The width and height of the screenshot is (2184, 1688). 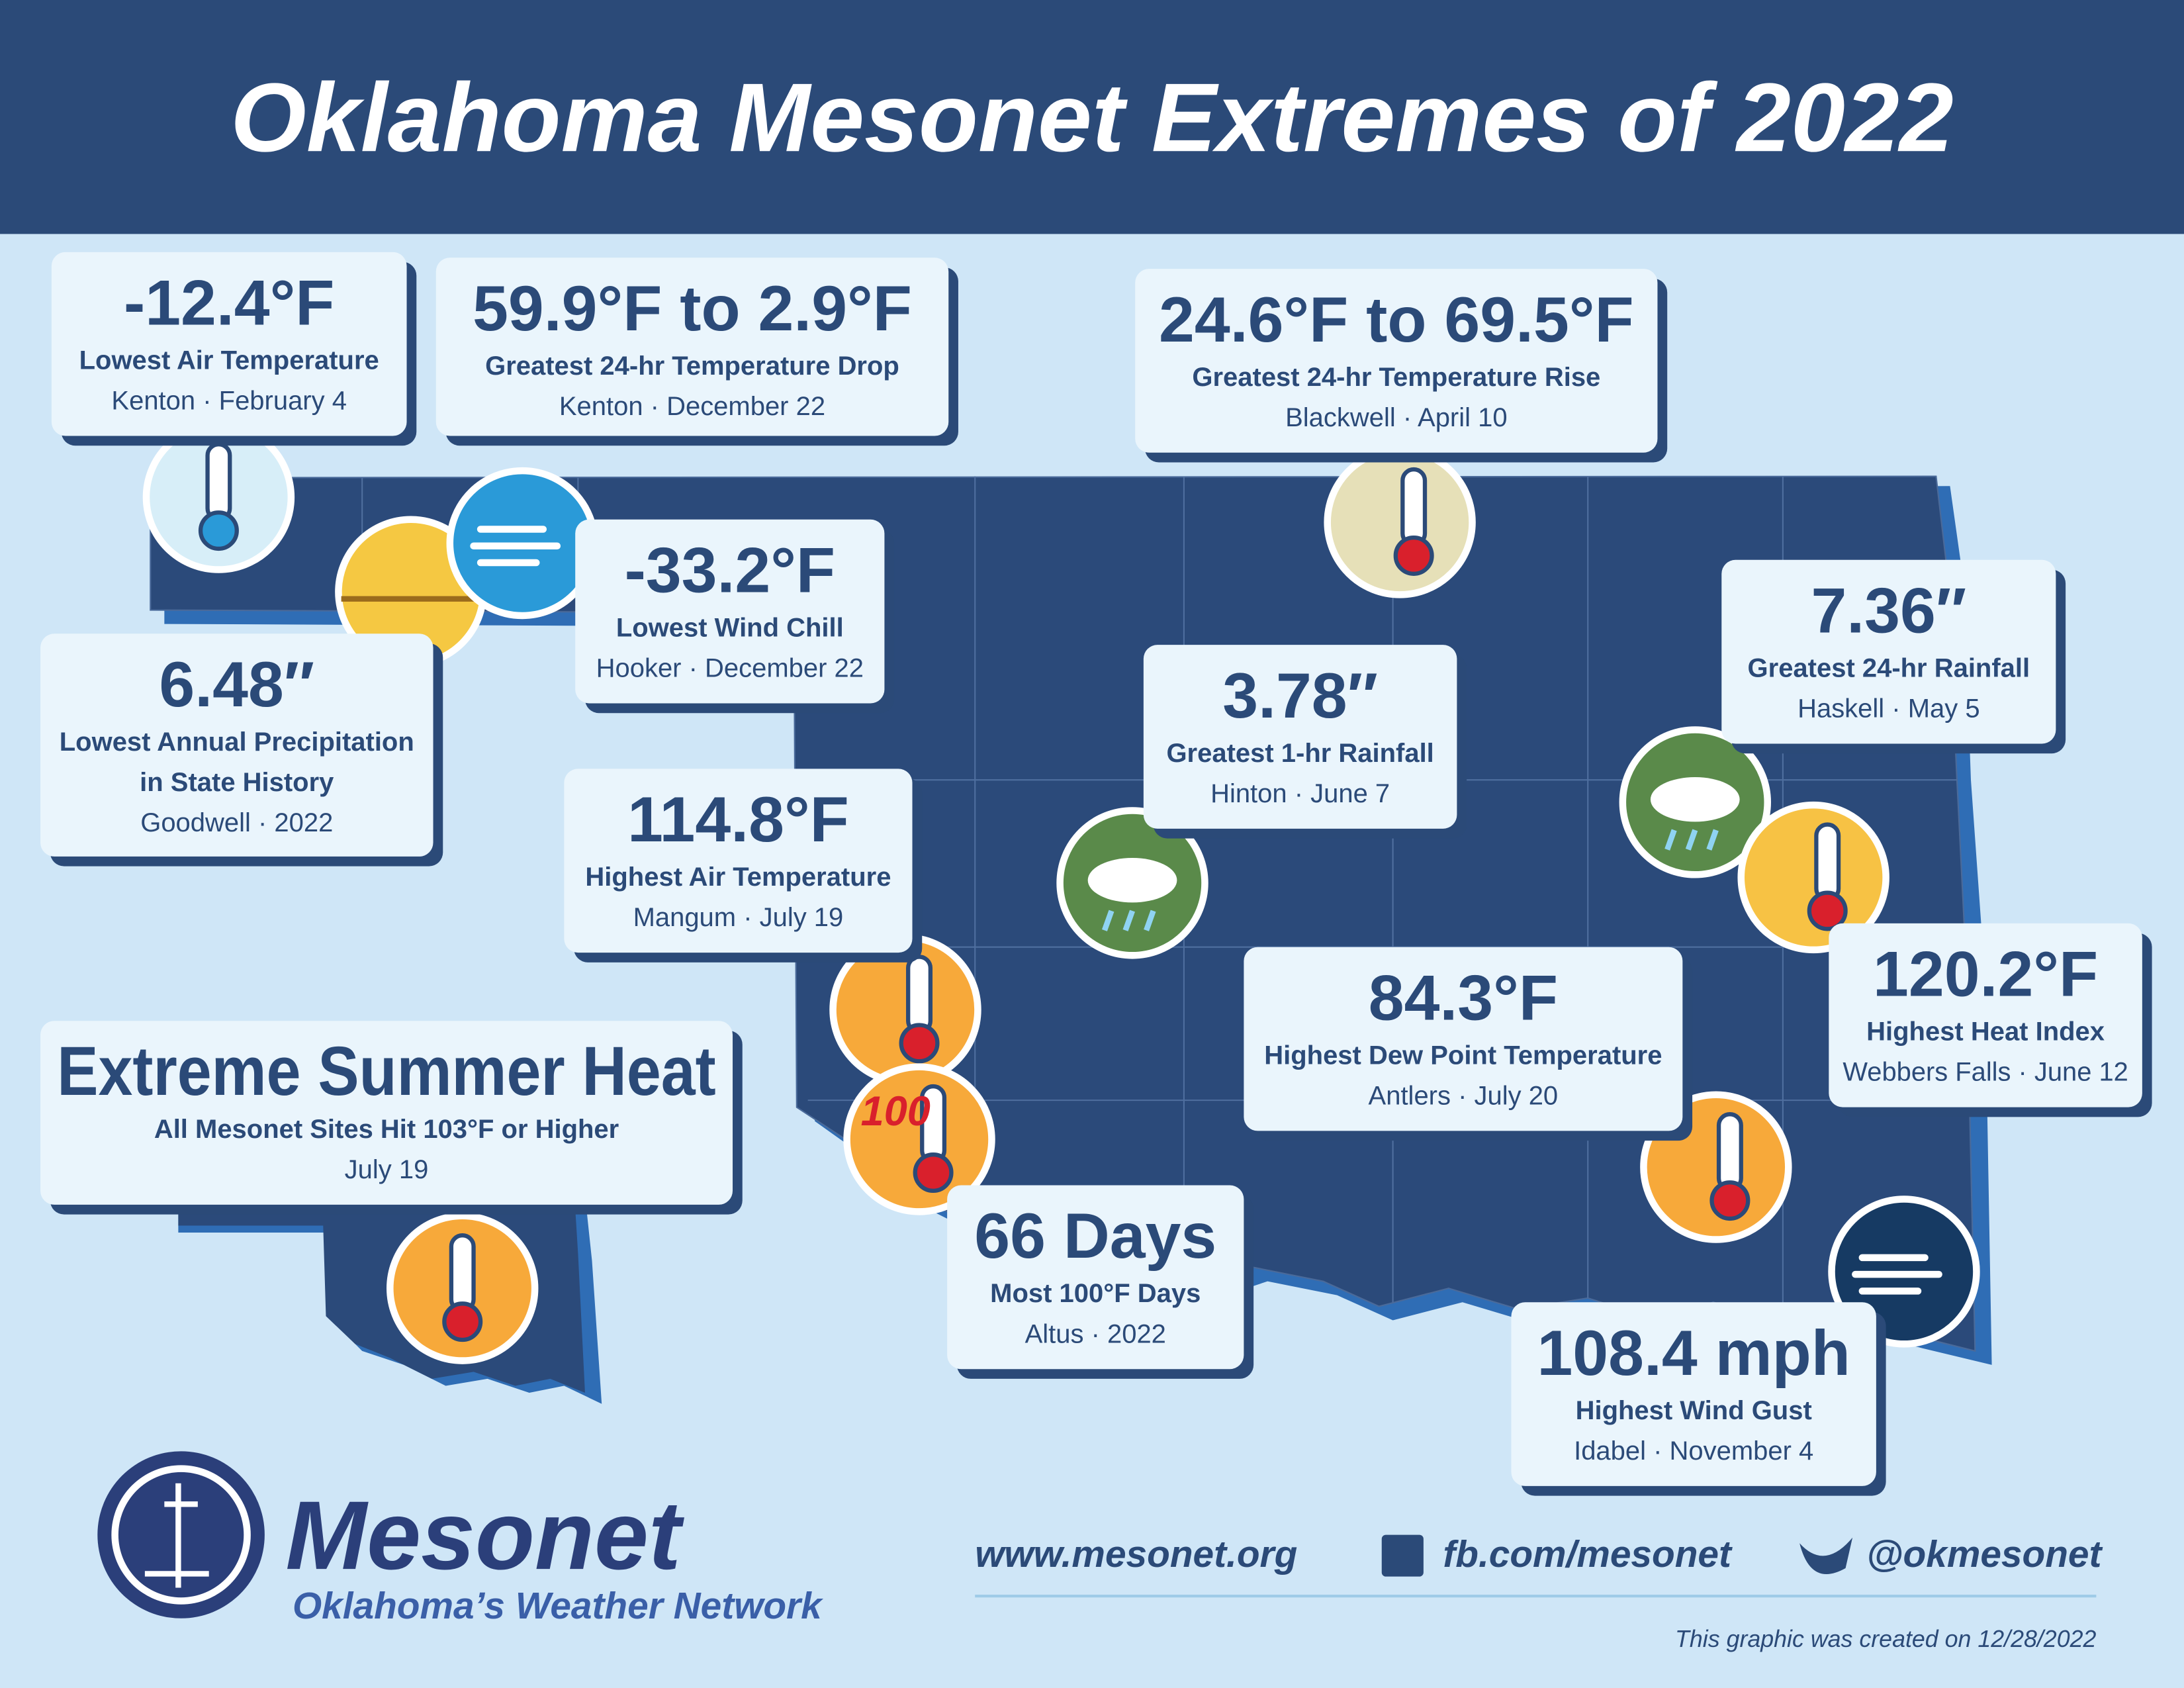 What do you see at coordinates (484, 1535) in the screenshot?
I see `logo-text: Mesonet` at bounding box center [484, 1535].